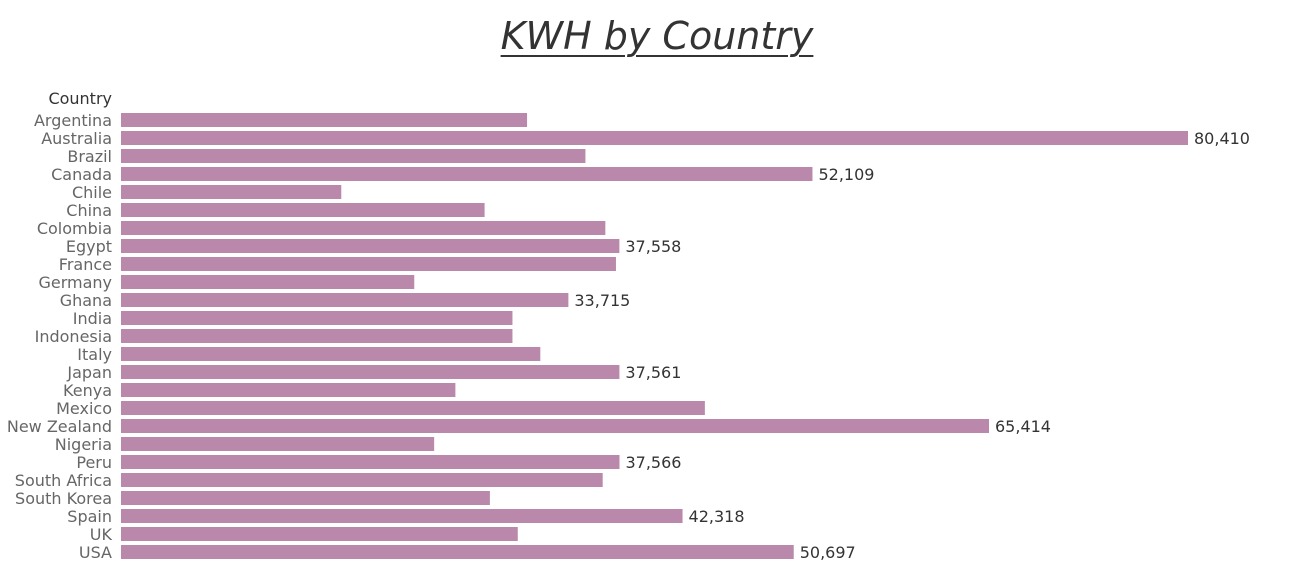  Describe the element at coordinates (317, 318) in the screenshot. I see `bar-india` at that location.